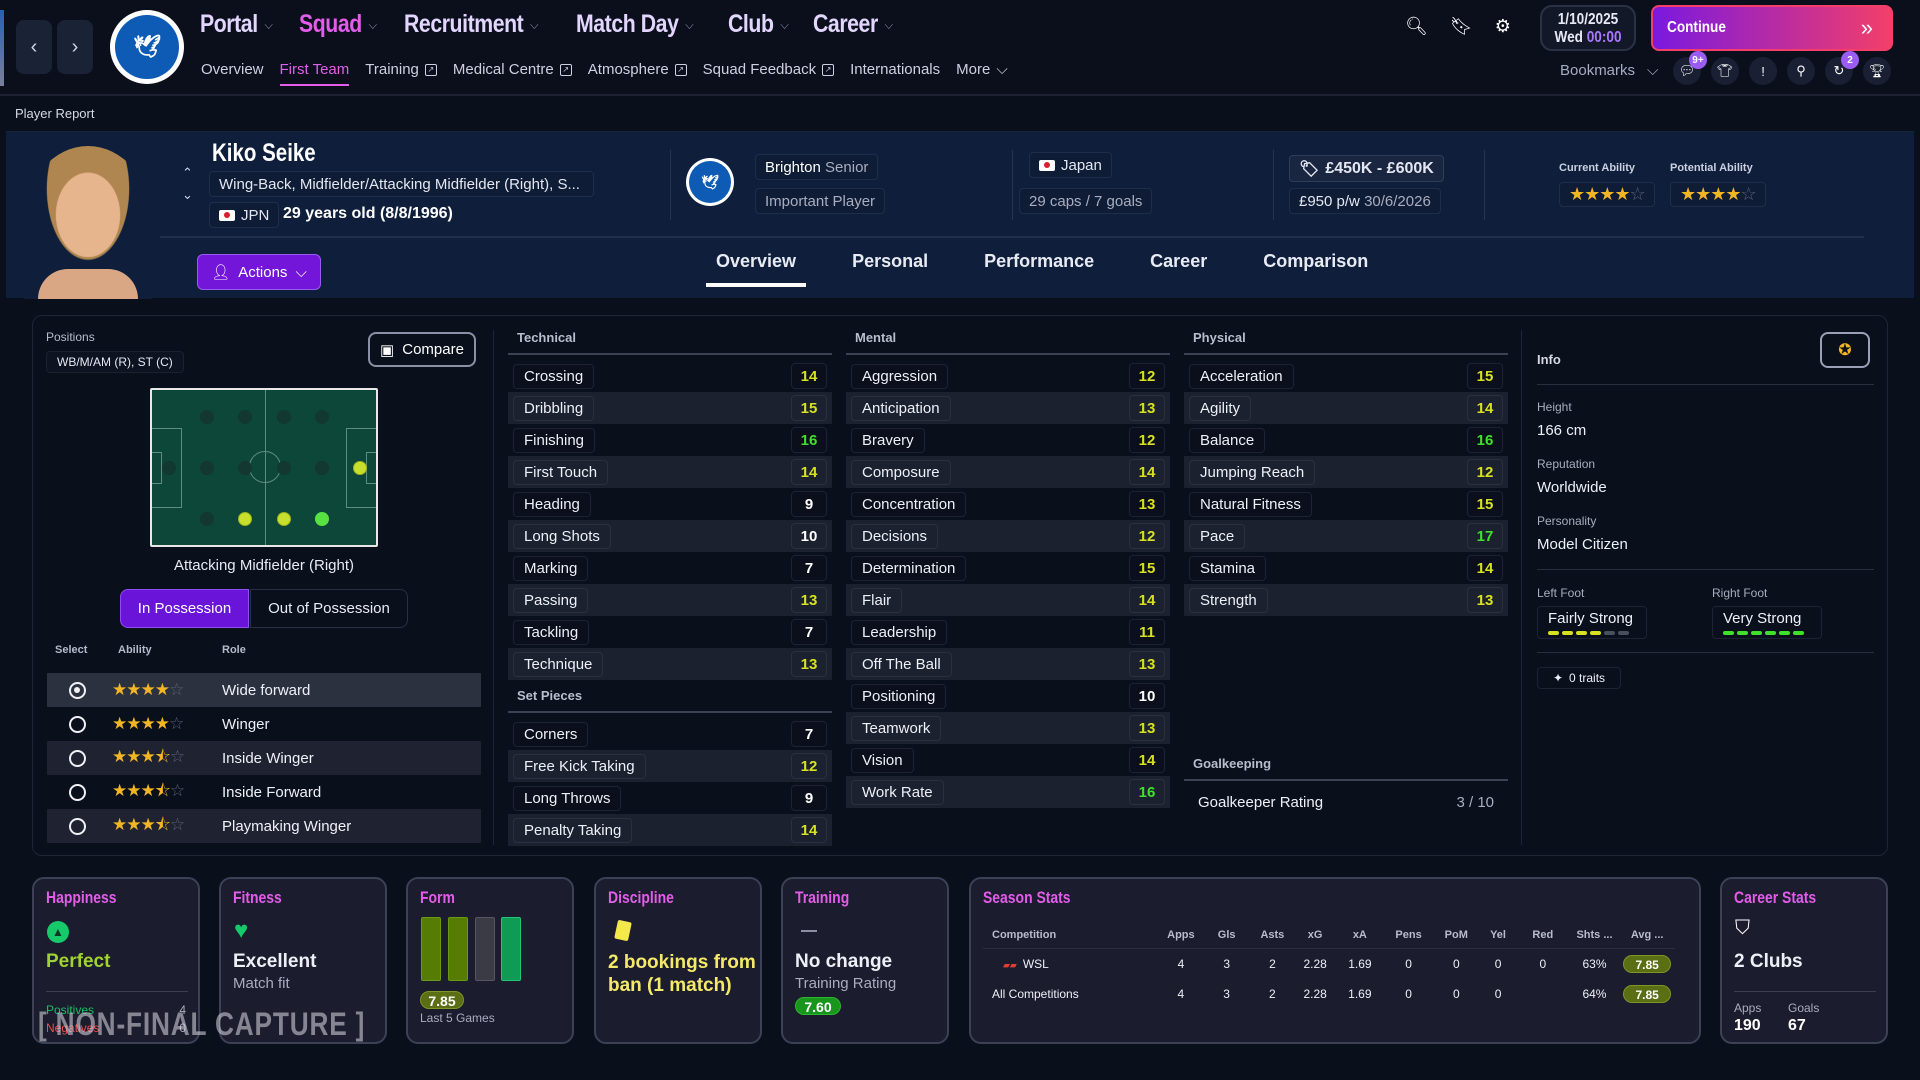 This screenshot has height=1080, width=1920. I want to click on subnav-atmosphere: Atmosphere ↗, so click(637, 73).